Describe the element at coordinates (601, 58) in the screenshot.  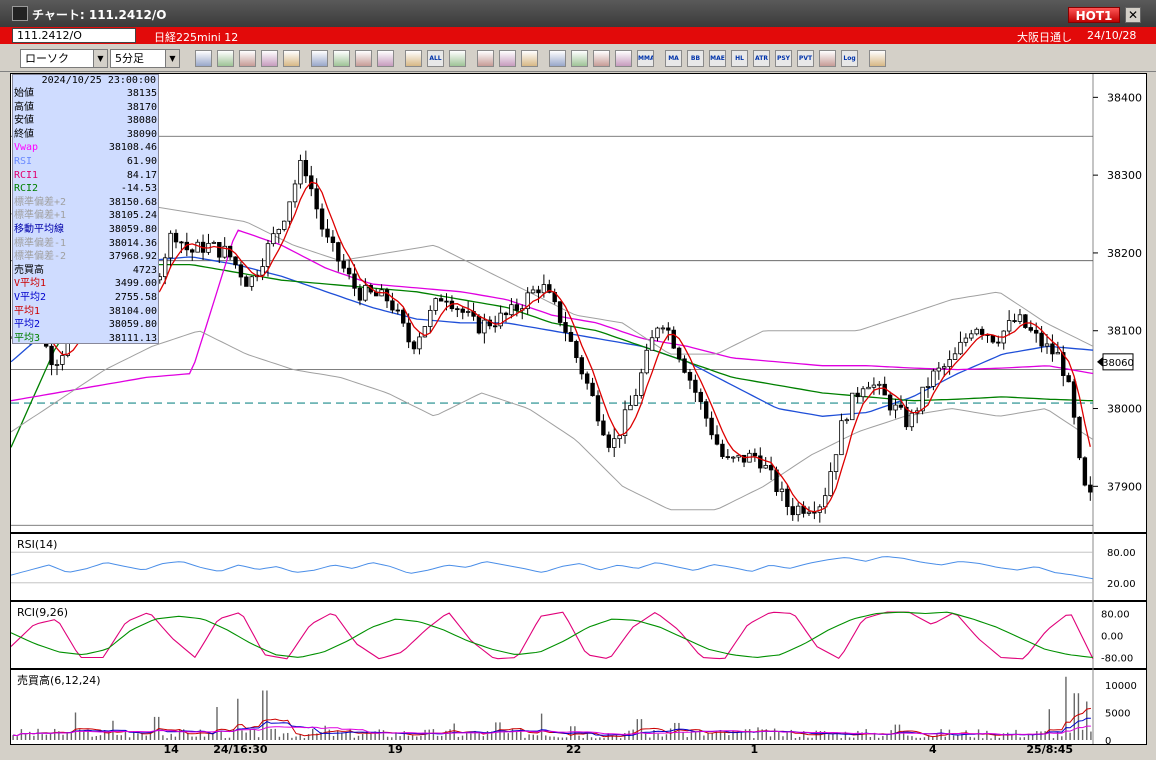
I see `signal-icon` at that location.